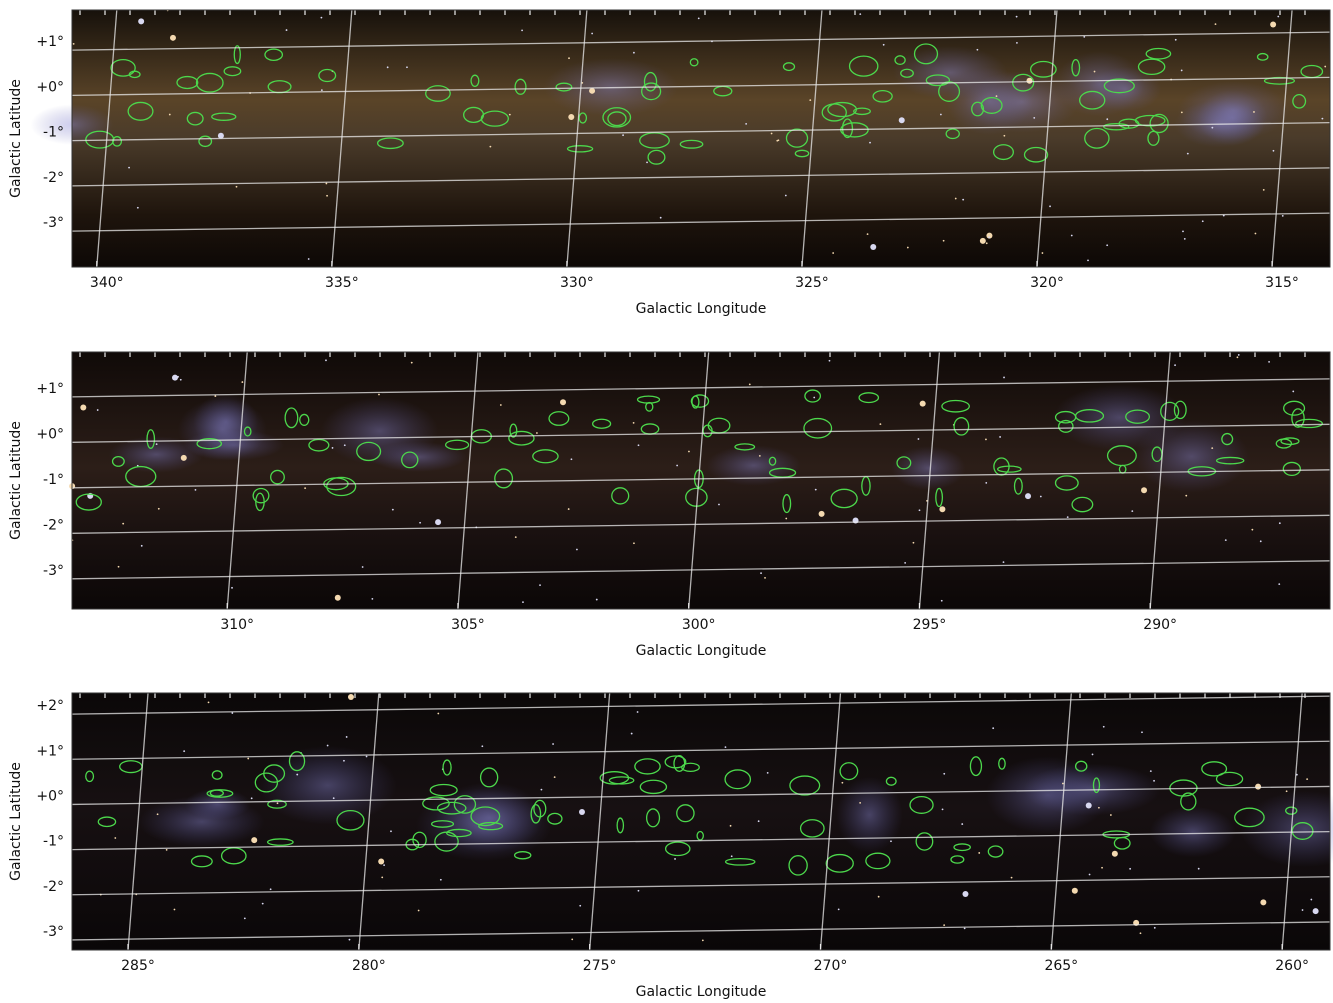 The image size is (1333, 1003). Describe the element at coordinates (701, 309) in the screenshot. I see `x-axis-label: Galactic Longitude` at that location.